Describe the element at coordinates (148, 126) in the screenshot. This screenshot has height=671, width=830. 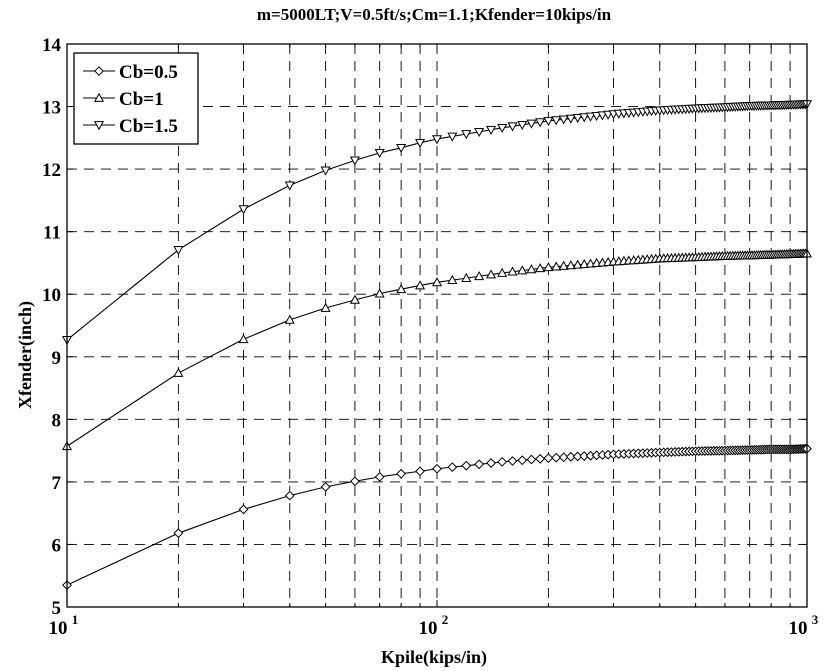
I see `legend-label: Cb=1.5` at that location.